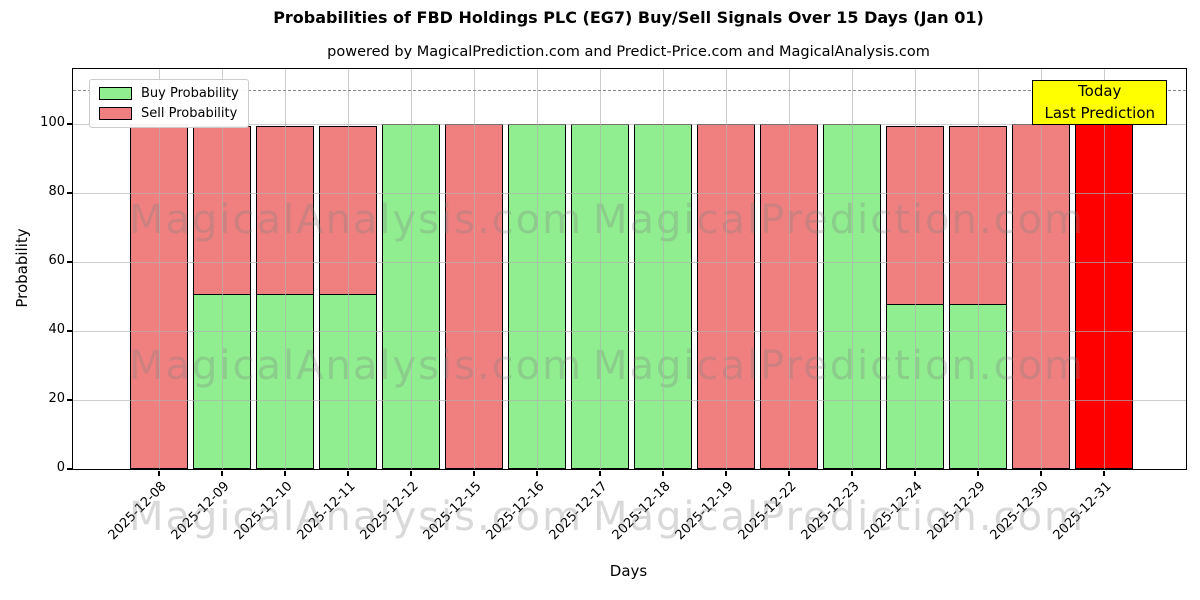 Image resolution: width=1200 pixels, height=600 pixels. I want to click on today-annotation-line1: Today, so click(1100, 91).